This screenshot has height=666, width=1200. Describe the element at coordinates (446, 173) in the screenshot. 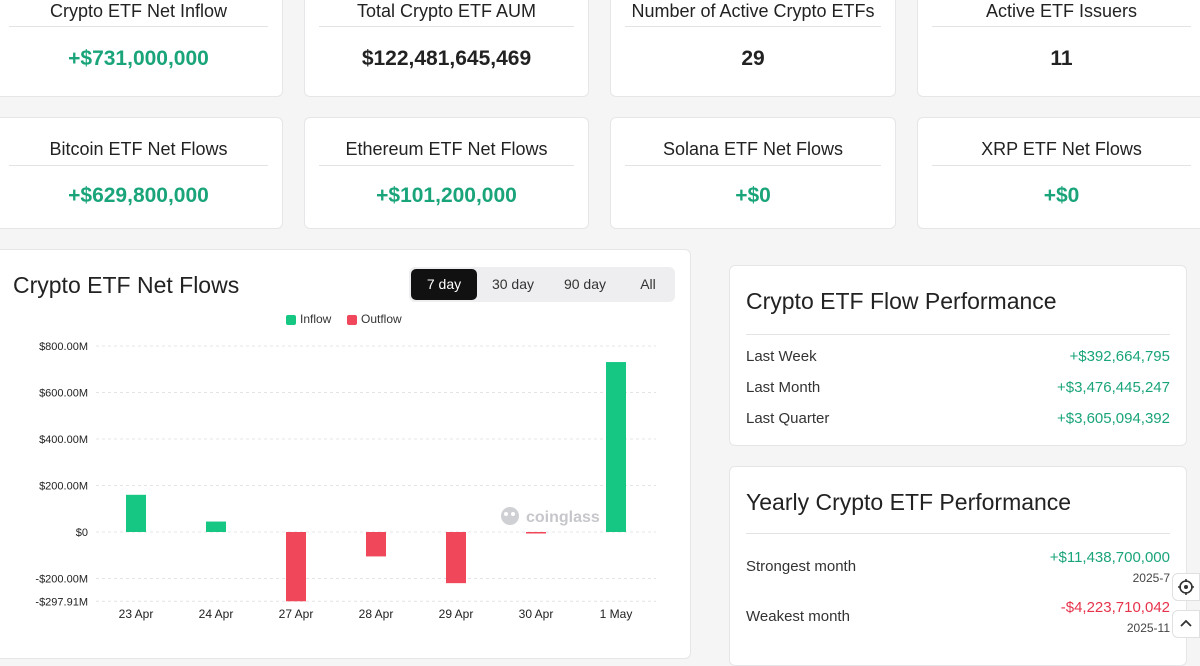

I see `stat-card-ethereum-flows: Ethereum ETF Net Flows +$101,200,000` at that location.